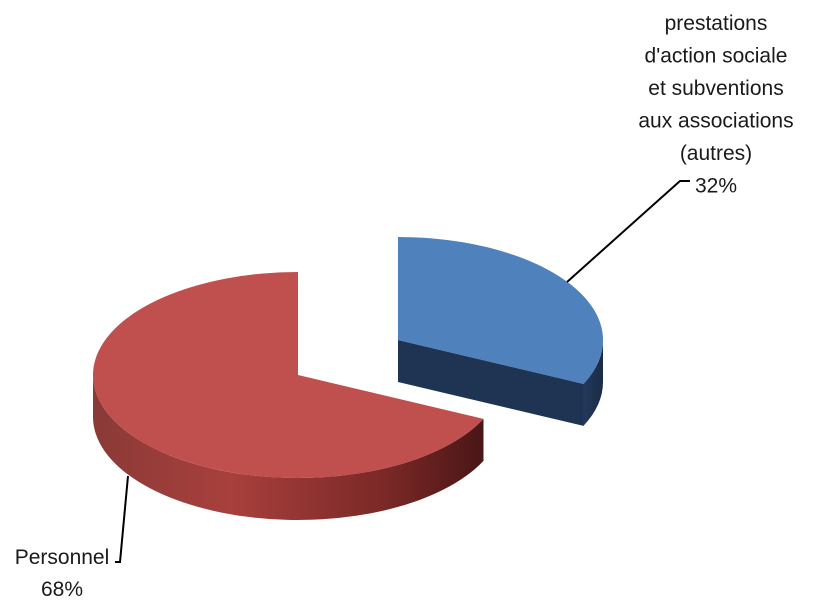 This screenshot has height=600, width=814. What do you see at coordinates (715, 88) in the screenshot?
I see `slice-label-line: et subventions` at bounding box center [715, 88].